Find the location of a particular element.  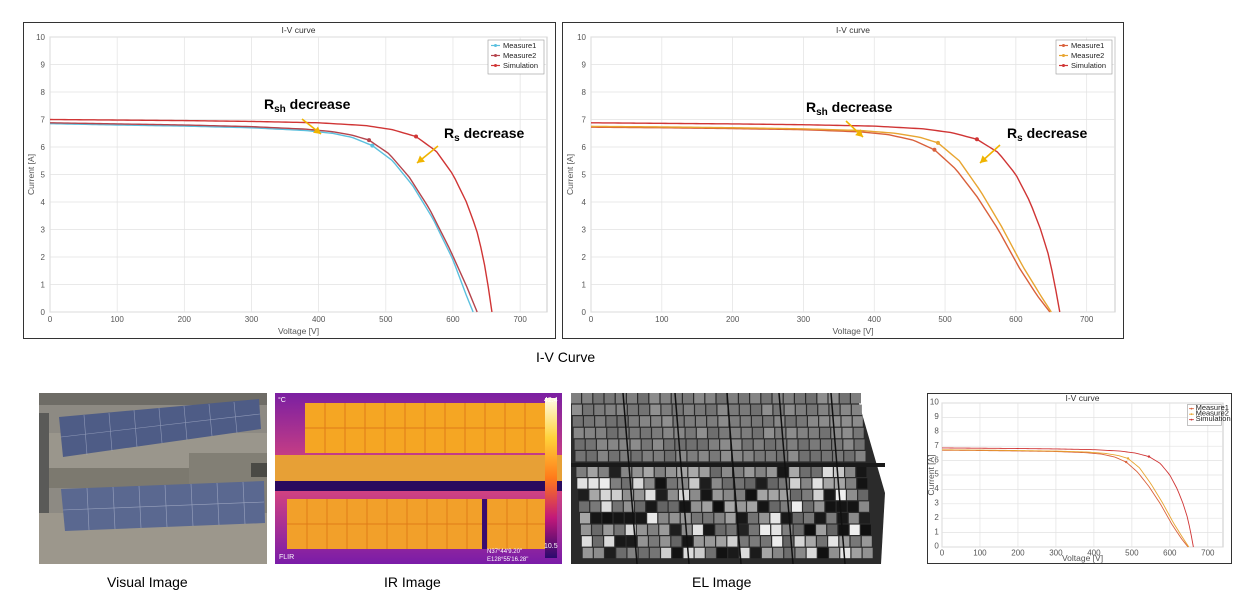

legend-label-measure1: Measure1 is located at coordinates (519, 45).